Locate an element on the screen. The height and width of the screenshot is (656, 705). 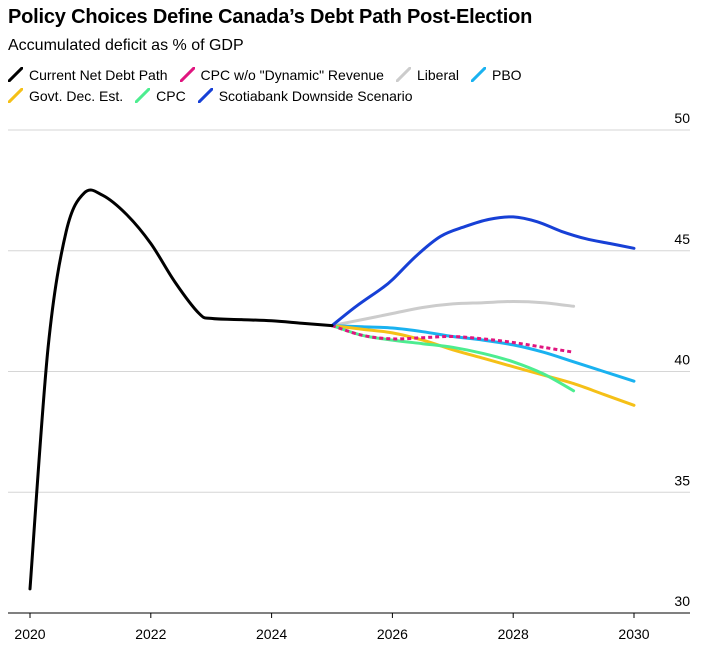
series-line-cpc-w-o-dynamic-revenue is located at coordinates (452, 339).